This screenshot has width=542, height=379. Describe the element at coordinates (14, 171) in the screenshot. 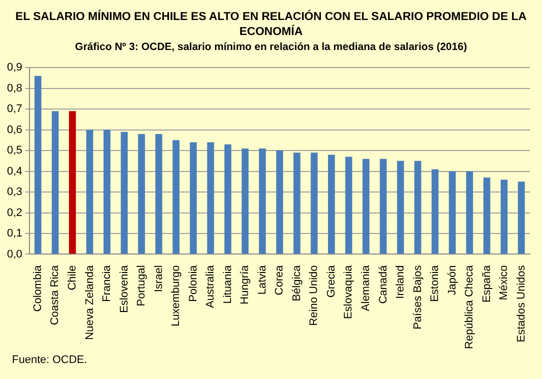

I see `y-tick-label: 0,4` at that location.